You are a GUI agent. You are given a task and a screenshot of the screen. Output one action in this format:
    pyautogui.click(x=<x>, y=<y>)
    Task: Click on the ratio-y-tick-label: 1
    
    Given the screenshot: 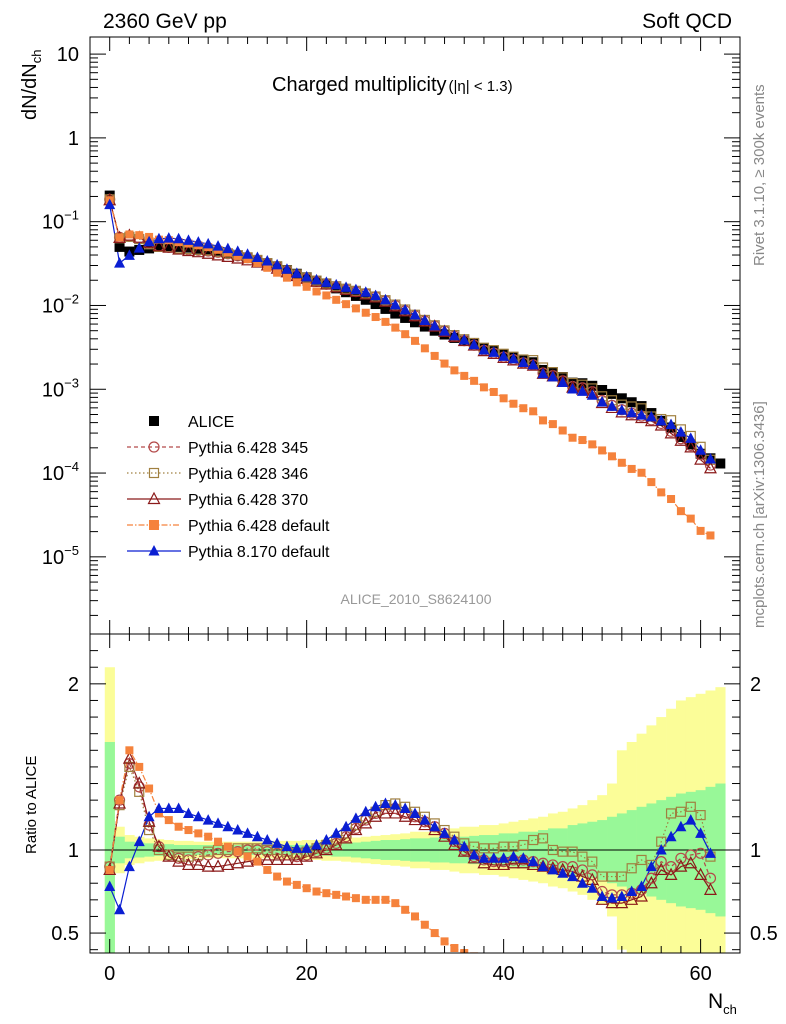 What is the action you would take?
    pyautogui.click(x=73, y=851)
    